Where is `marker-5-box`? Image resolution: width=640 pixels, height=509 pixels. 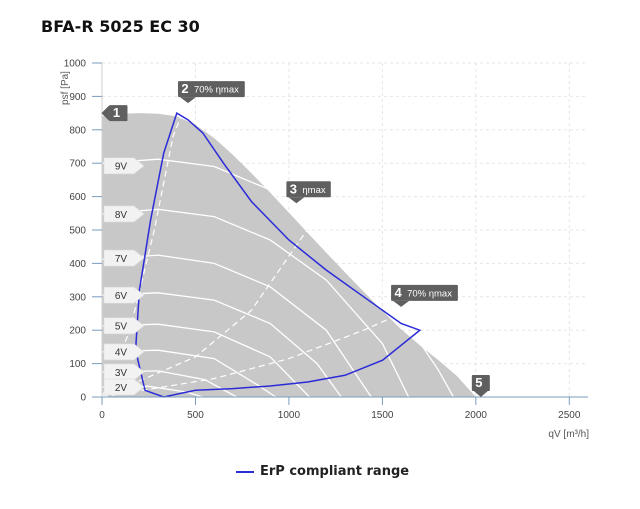
marker-5-box is located at coordinates (480, 383).